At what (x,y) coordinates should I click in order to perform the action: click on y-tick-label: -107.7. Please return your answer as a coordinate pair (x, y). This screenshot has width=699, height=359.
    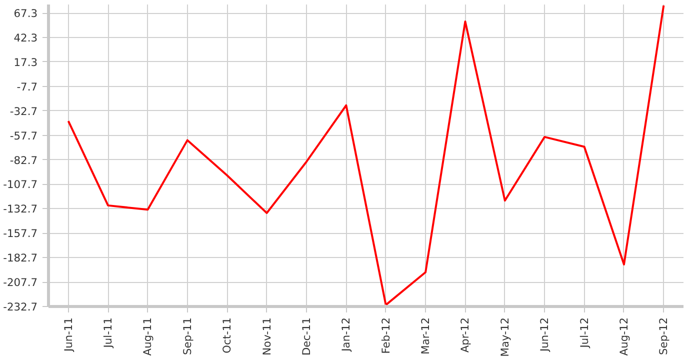
    Looking at the image, I should click on (20, 185).